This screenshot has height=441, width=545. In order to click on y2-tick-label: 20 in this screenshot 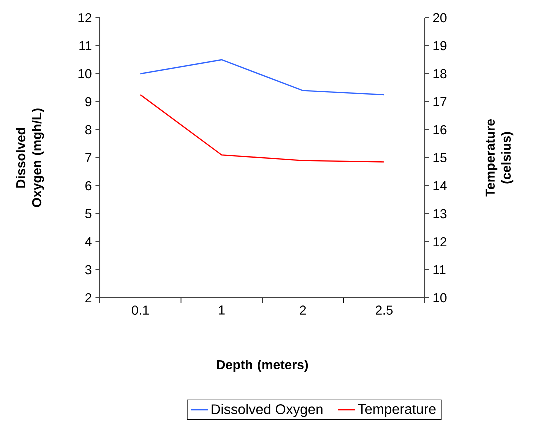, I will do `click(440, 18)`.